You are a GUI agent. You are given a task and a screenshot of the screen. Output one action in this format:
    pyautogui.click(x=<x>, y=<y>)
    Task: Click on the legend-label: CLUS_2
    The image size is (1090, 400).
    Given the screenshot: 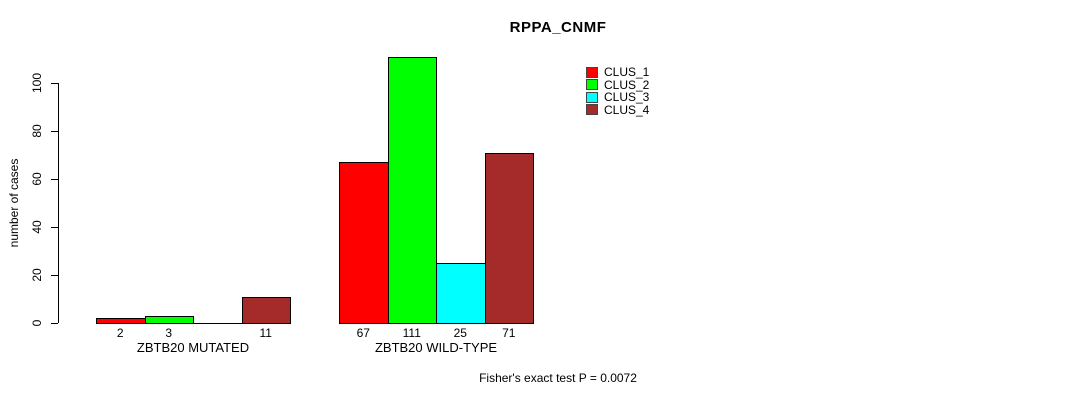 What is the action you would take?
    pyautogui.click(x=627, y=84)
    